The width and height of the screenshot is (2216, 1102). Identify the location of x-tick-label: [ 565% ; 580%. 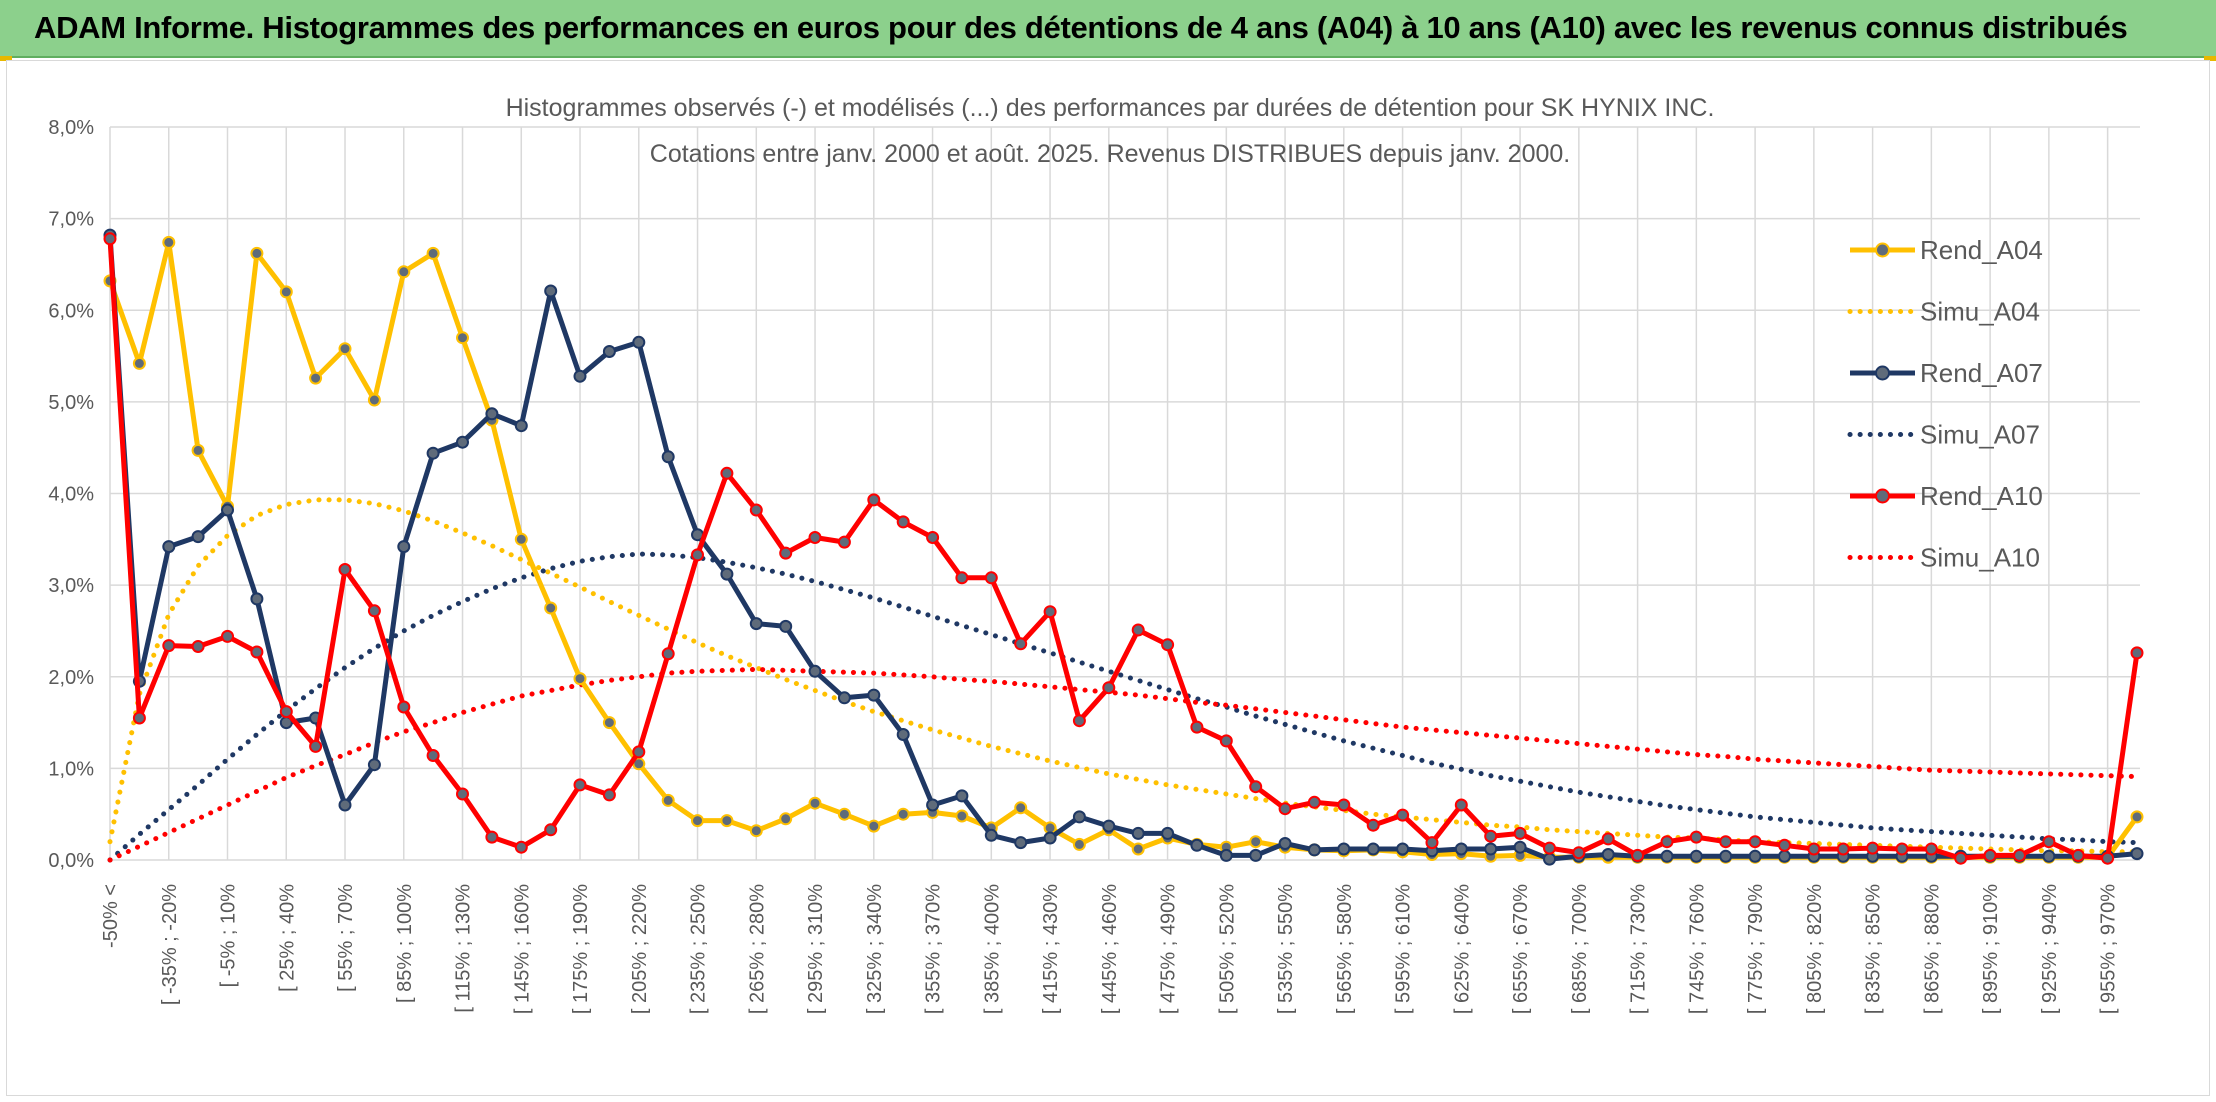
(1345, 949).